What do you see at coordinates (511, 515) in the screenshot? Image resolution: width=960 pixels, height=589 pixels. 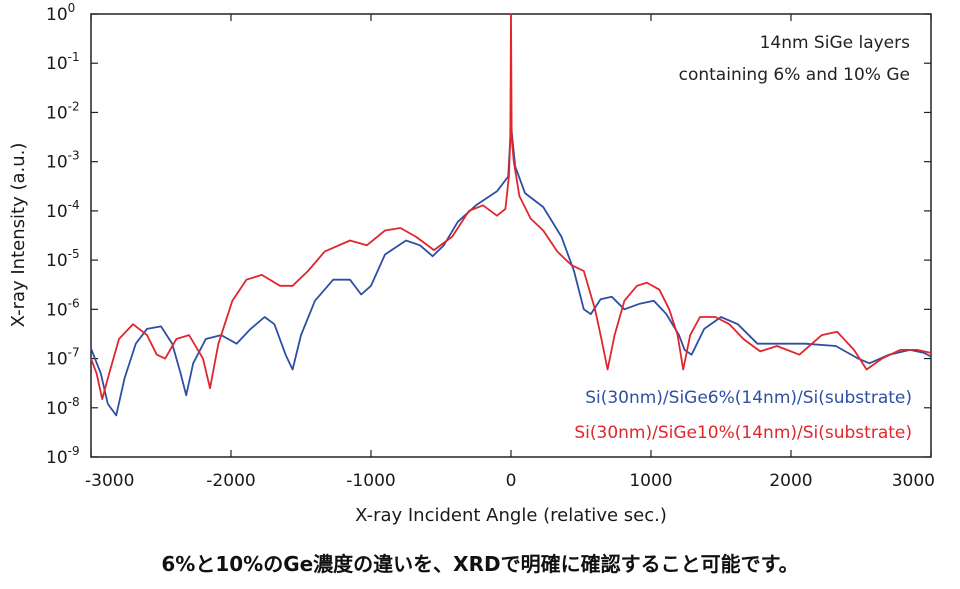 I see `x-axis-label: X-ray Incident Angle (relative sec.)` at bounding box center [511, 515].